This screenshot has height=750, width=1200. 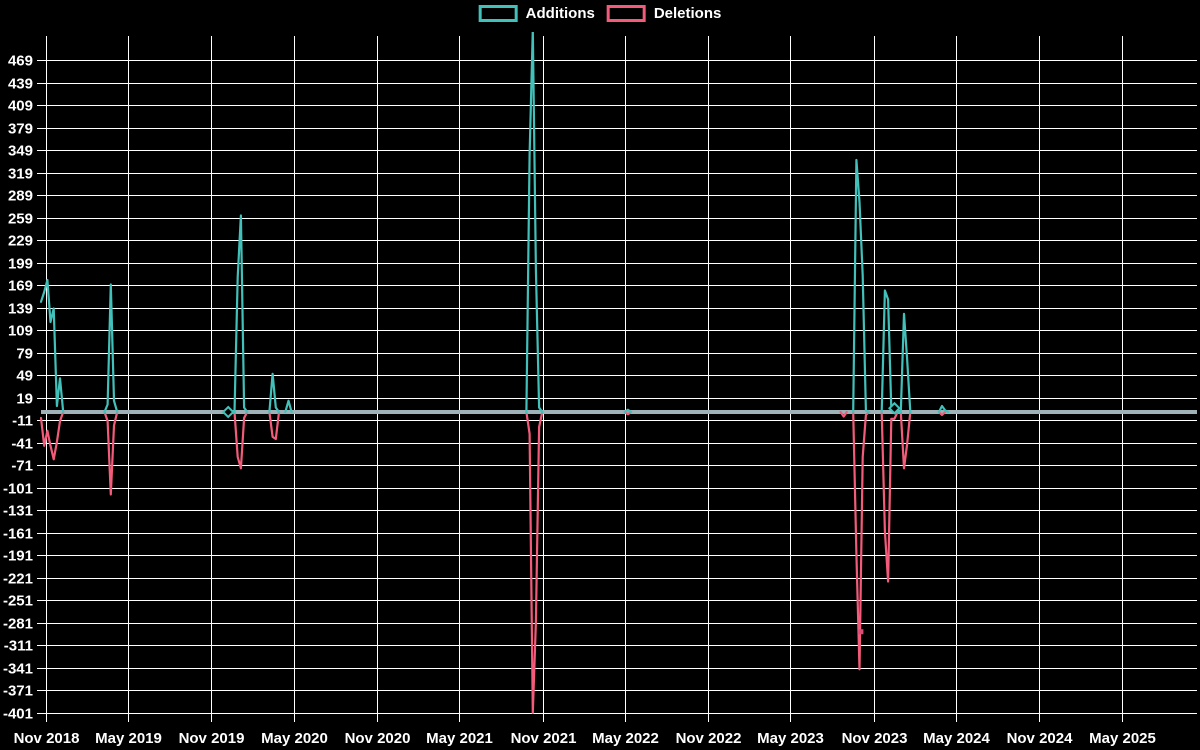 I want to click on y-tick-label: 409, so click(x=20, y=106).